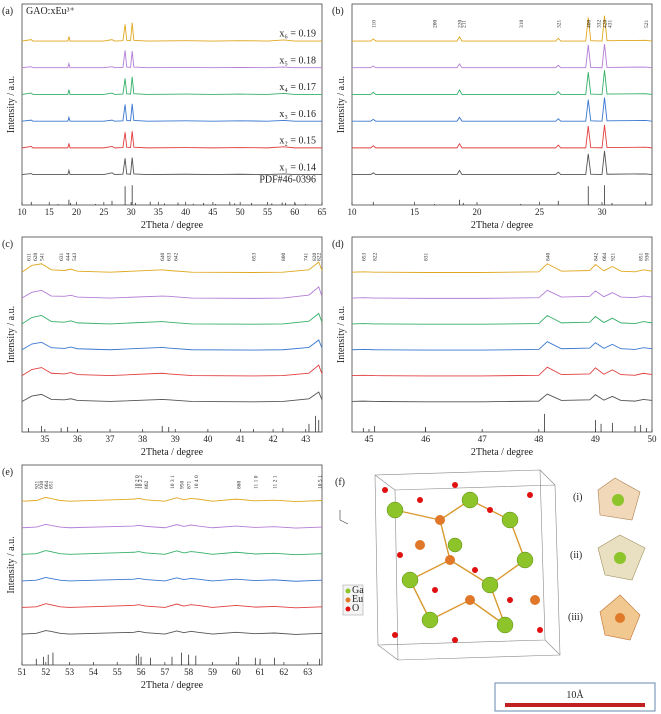 The image size is (661, 714). I want to click on x-tick-label: 42, so click(273, 439).